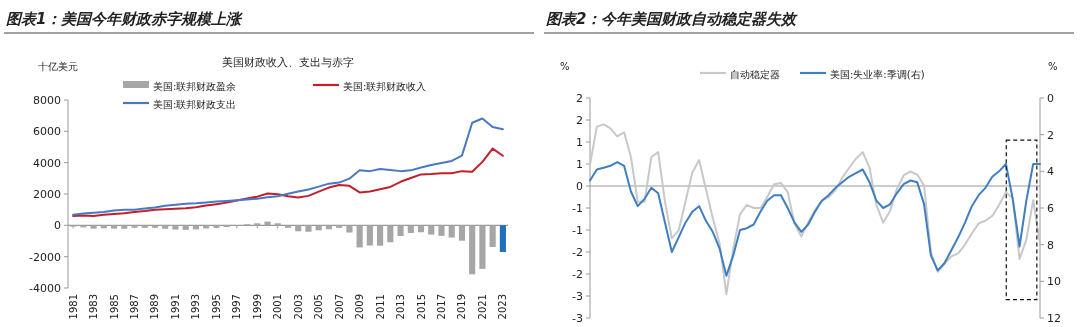 Image resolution: width=1080 pixels, height=327 pixels. Describe the element at coordinates (401, 307) in the screenshot. I see `x-tick-label: 2013` at that location.